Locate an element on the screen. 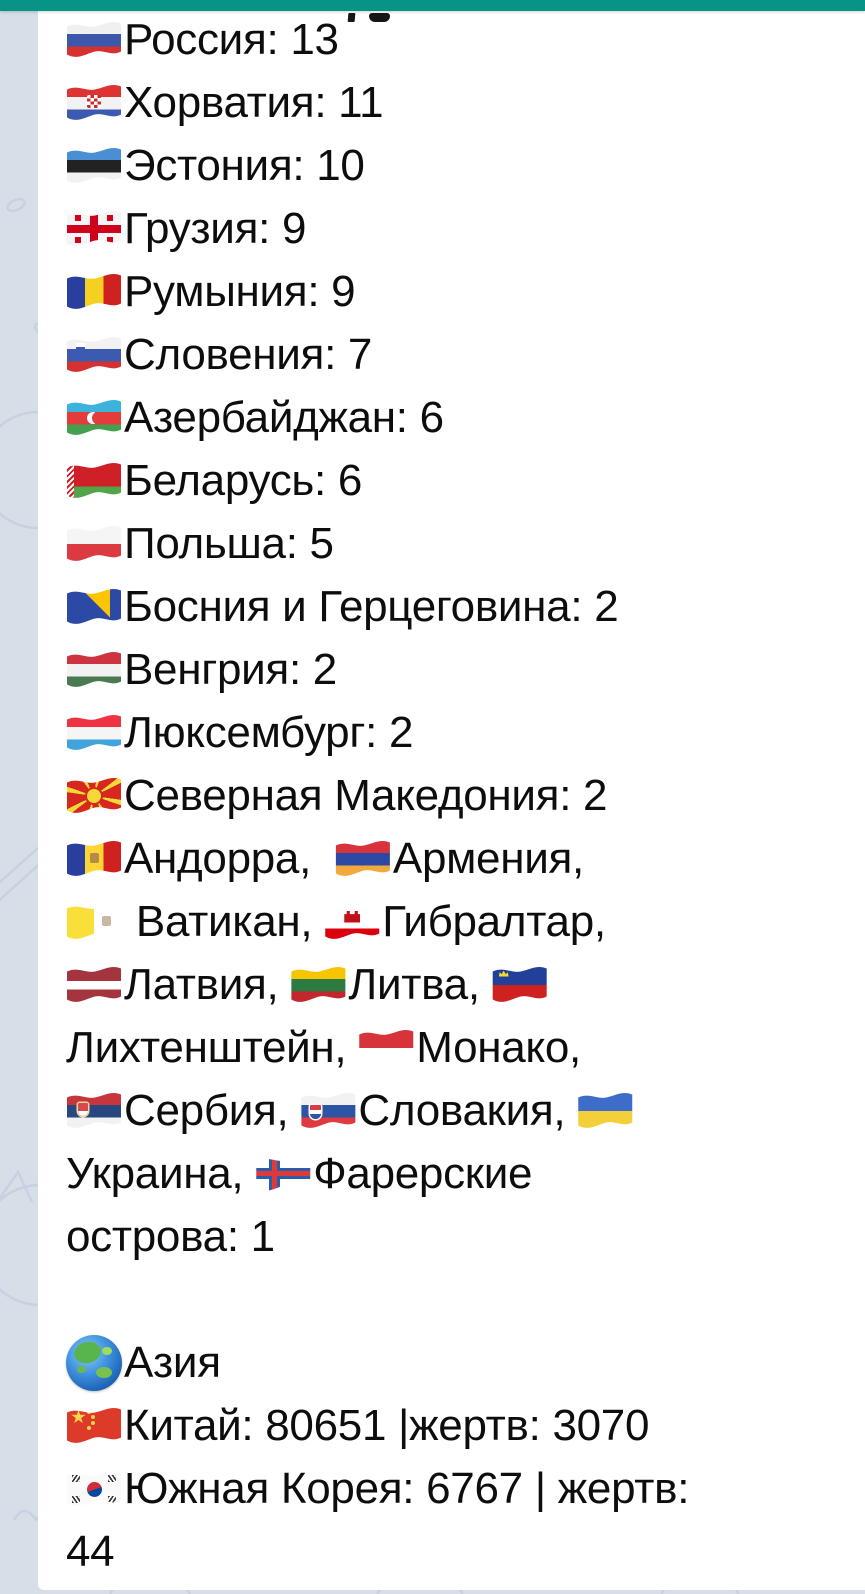 This screenshot has width=865, height=1594. message-line: Украина, Фарерские is located at coordinates (462, 1173).